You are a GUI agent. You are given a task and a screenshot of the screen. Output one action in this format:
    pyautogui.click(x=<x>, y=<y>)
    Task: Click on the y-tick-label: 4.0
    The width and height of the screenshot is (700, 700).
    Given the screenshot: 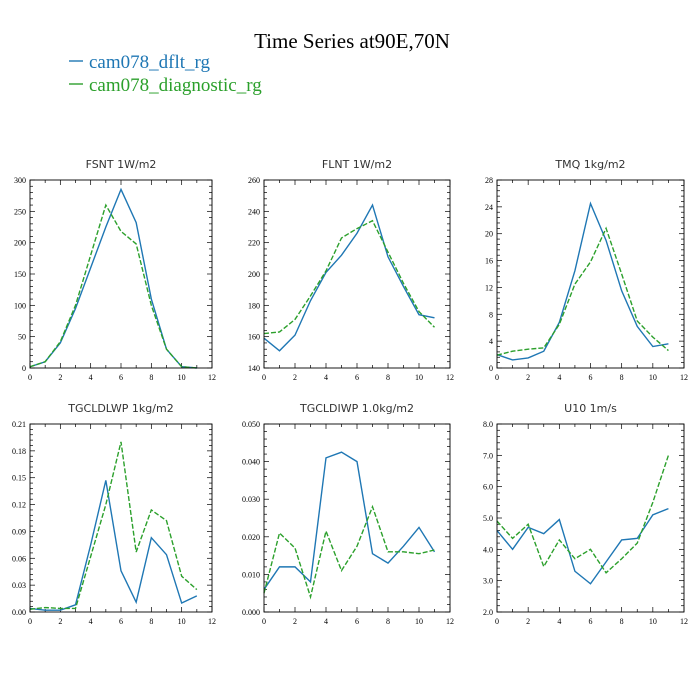 What is the action you would take?
    pyautogui.click(x=488, y=549)
    